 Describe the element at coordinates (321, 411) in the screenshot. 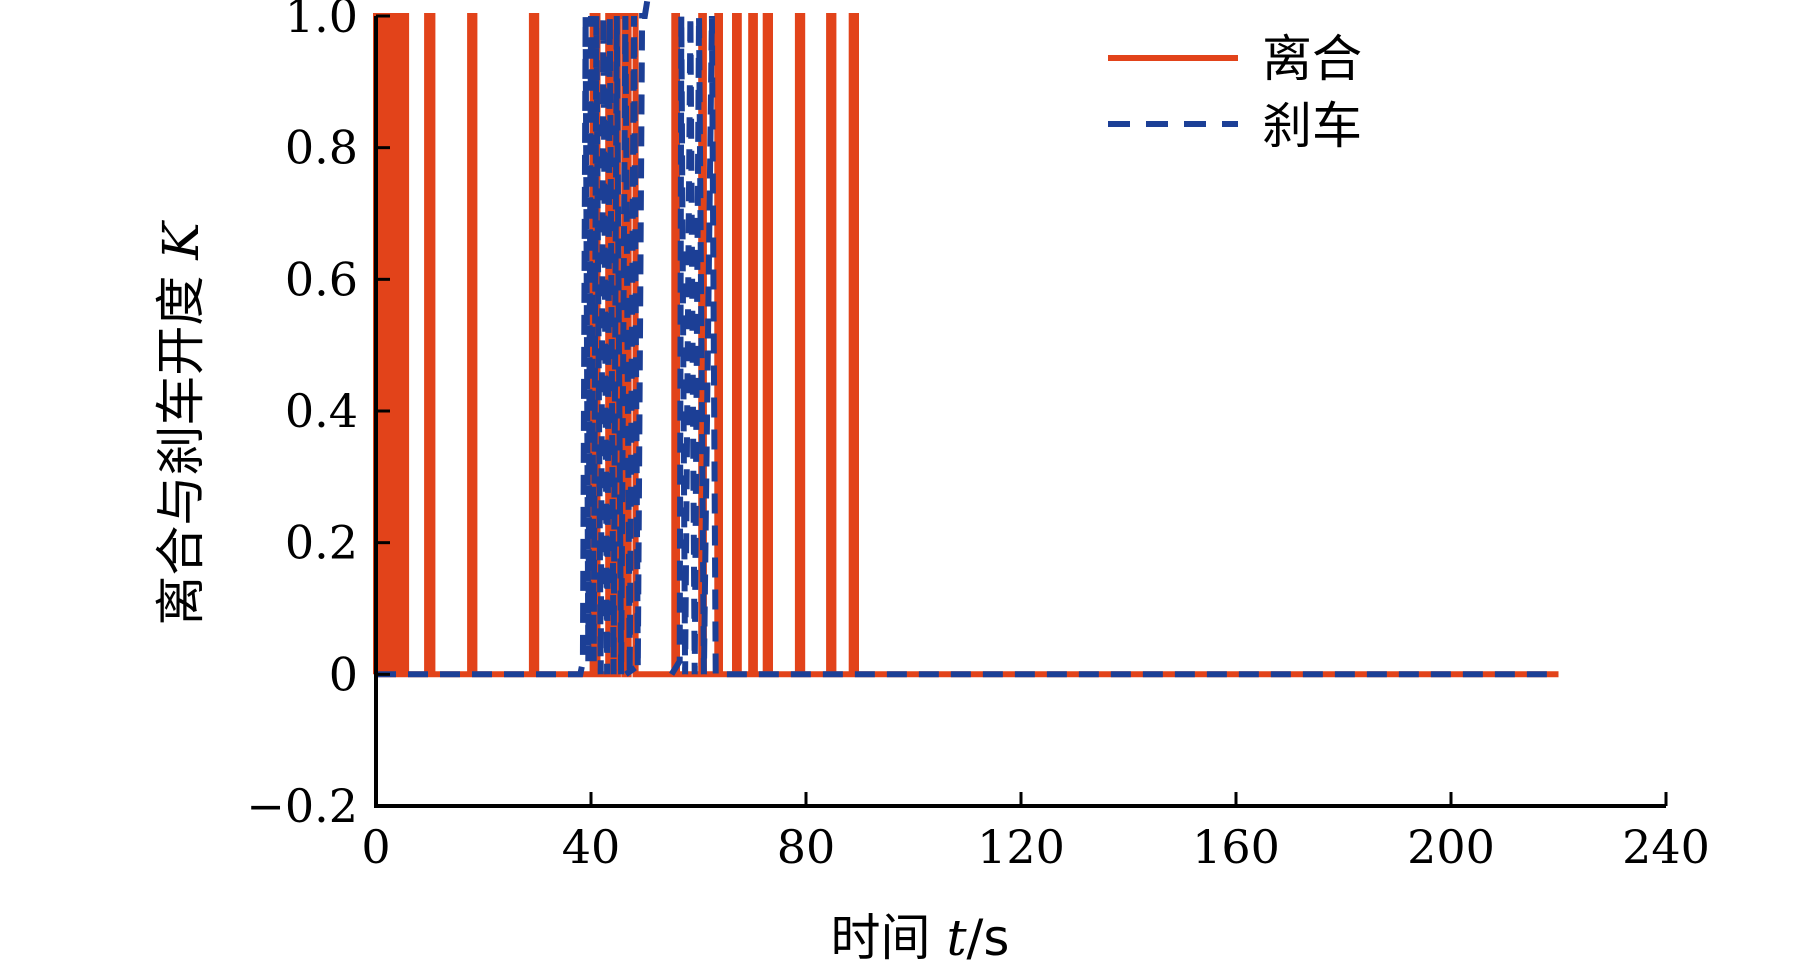

I see `y-tick-label-3: 0.4` at that location.